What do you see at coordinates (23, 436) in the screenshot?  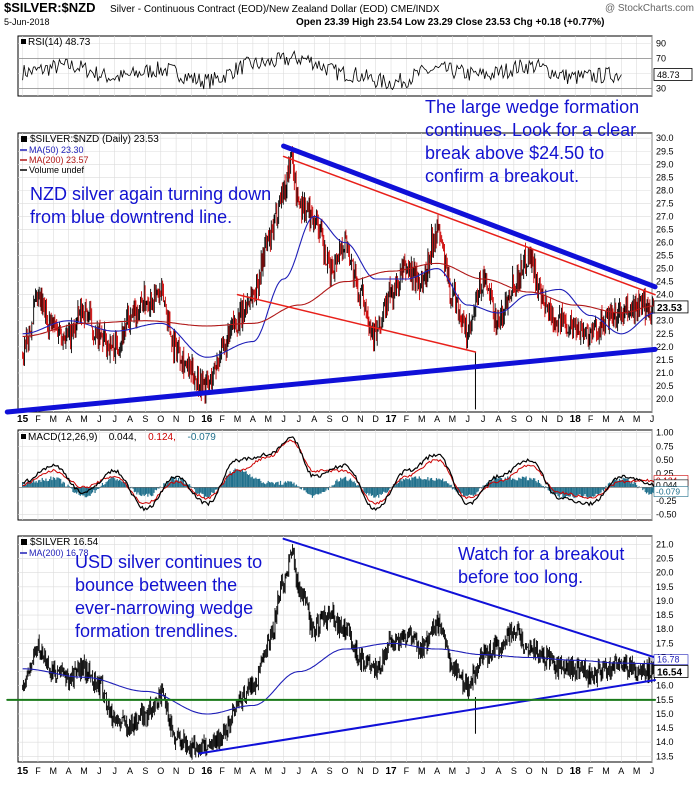 I see `macd-legend-swatch` at bounding box center [23, 436].